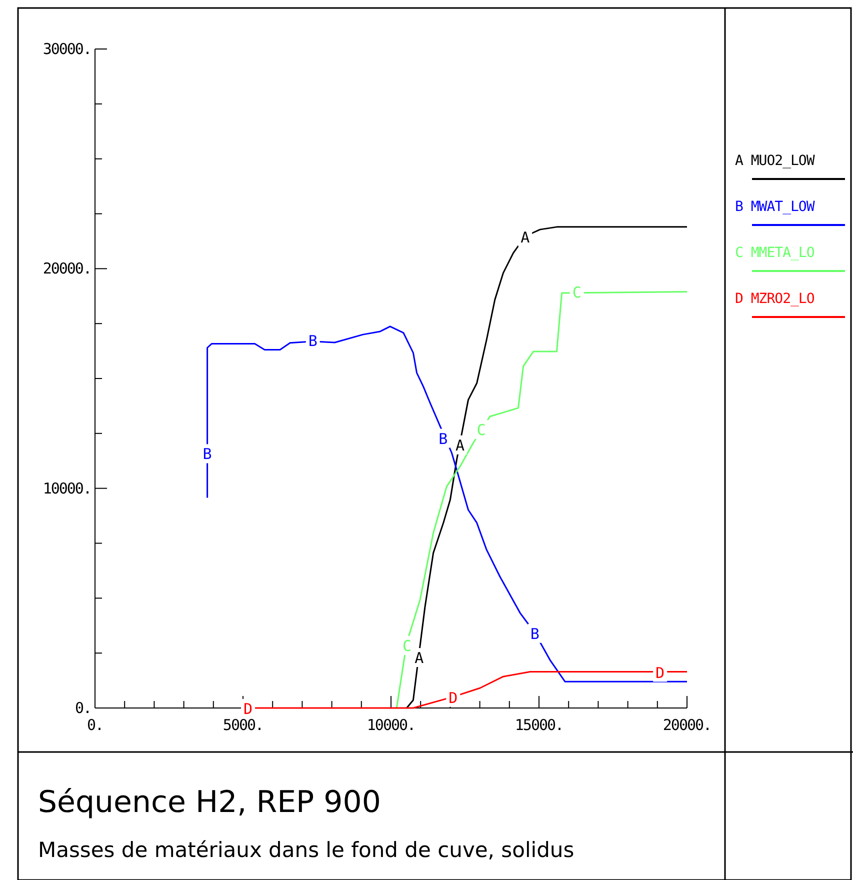  What do you see at coordinates (66, 49) in the screenshot?
I see `y-tick-label: 30000.` at bounding box center [66, 49].